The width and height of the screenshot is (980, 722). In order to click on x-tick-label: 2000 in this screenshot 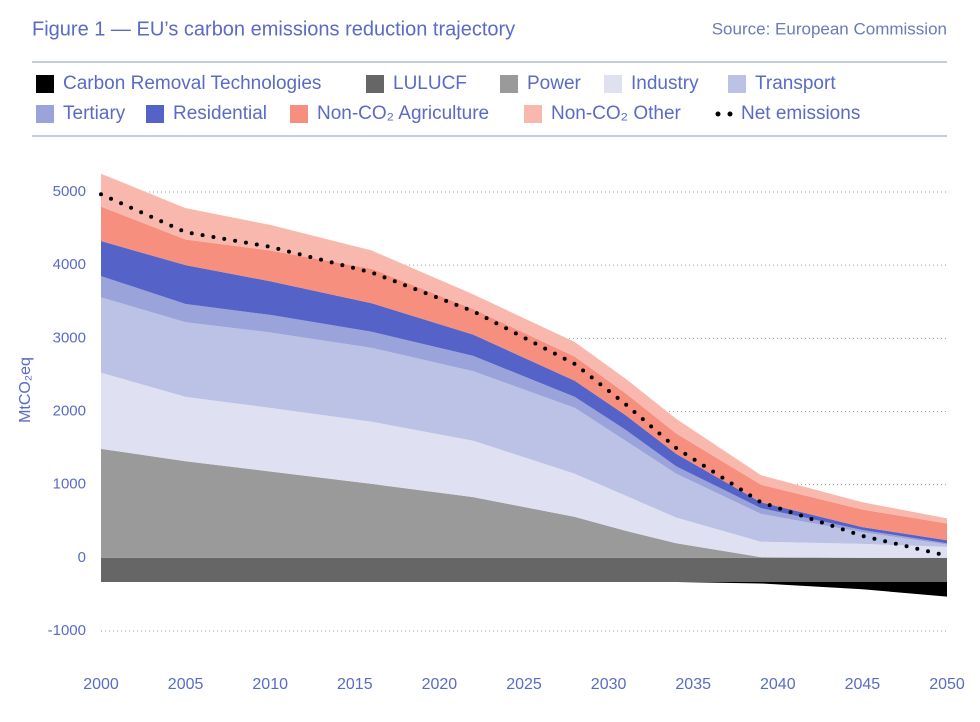, I will do `click(101, 684)`.